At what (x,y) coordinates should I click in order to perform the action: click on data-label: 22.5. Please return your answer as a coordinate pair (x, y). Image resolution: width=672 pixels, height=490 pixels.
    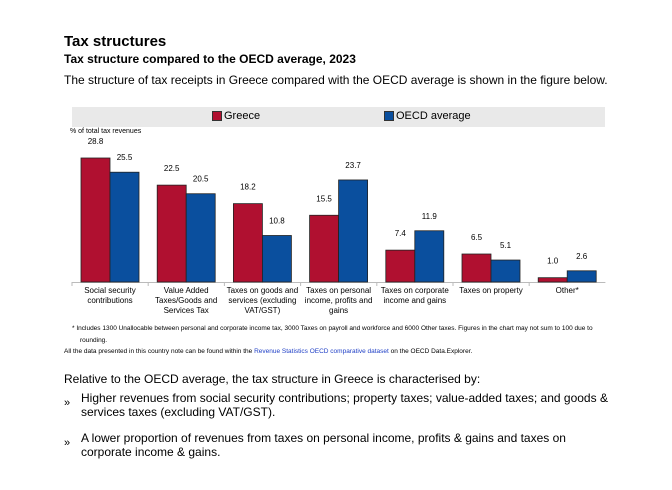
    Looking at the image, I should click on (172, 168).